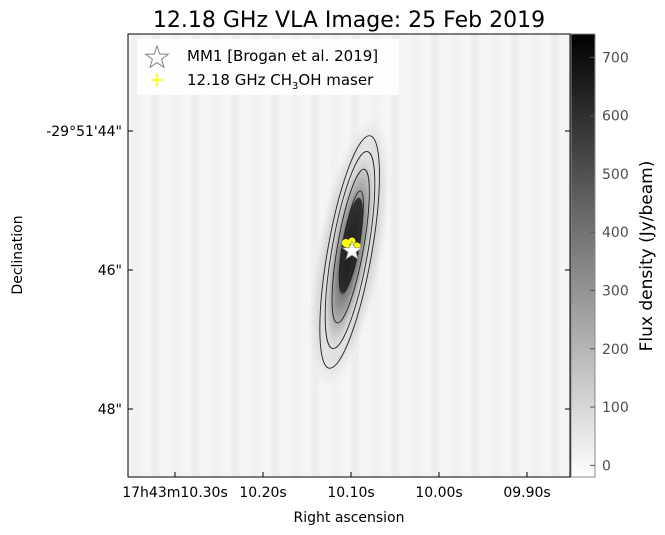 This screenshot has height=535, width=665. What do you see at coordinates (606, 466) in the screenshot?
I see `colorbar-tick-label: 0` at bounding box center [606, 466].